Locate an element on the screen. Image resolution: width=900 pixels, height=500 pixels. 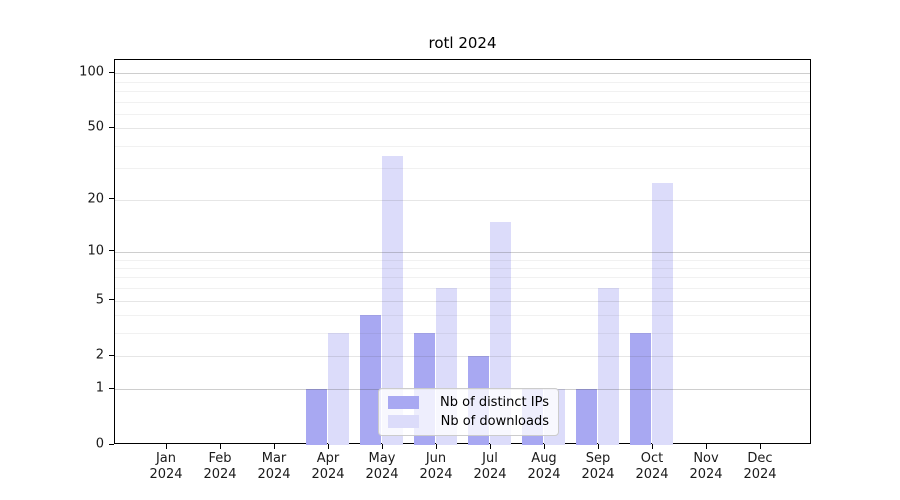
x-tick-label: Mar 2024 is located at coordinates (273, 467).